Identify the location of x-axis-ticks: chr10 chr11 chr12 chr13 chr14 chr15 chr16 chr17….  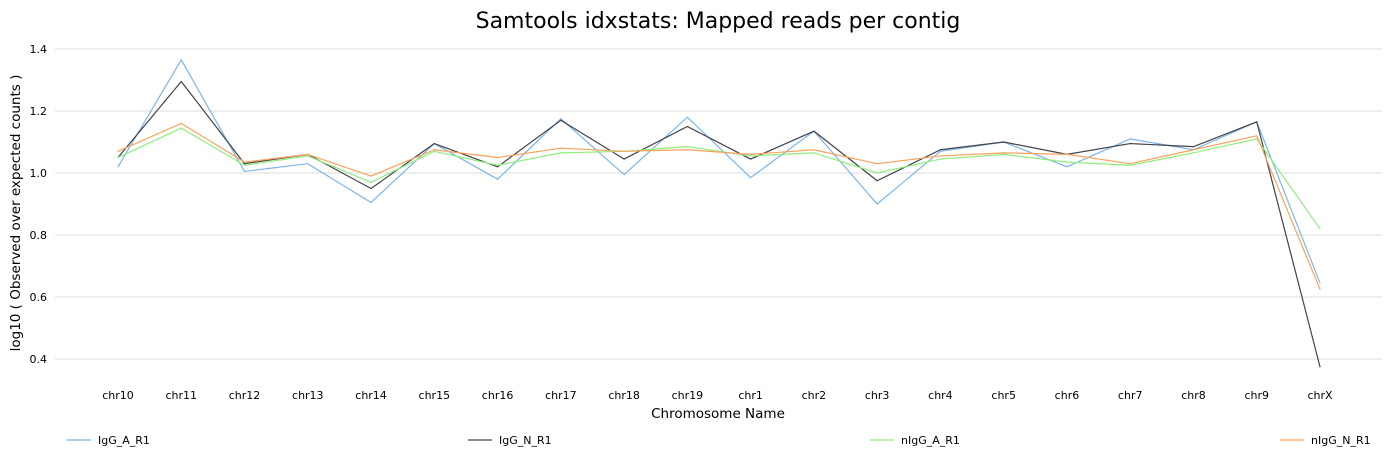
(717, 395).